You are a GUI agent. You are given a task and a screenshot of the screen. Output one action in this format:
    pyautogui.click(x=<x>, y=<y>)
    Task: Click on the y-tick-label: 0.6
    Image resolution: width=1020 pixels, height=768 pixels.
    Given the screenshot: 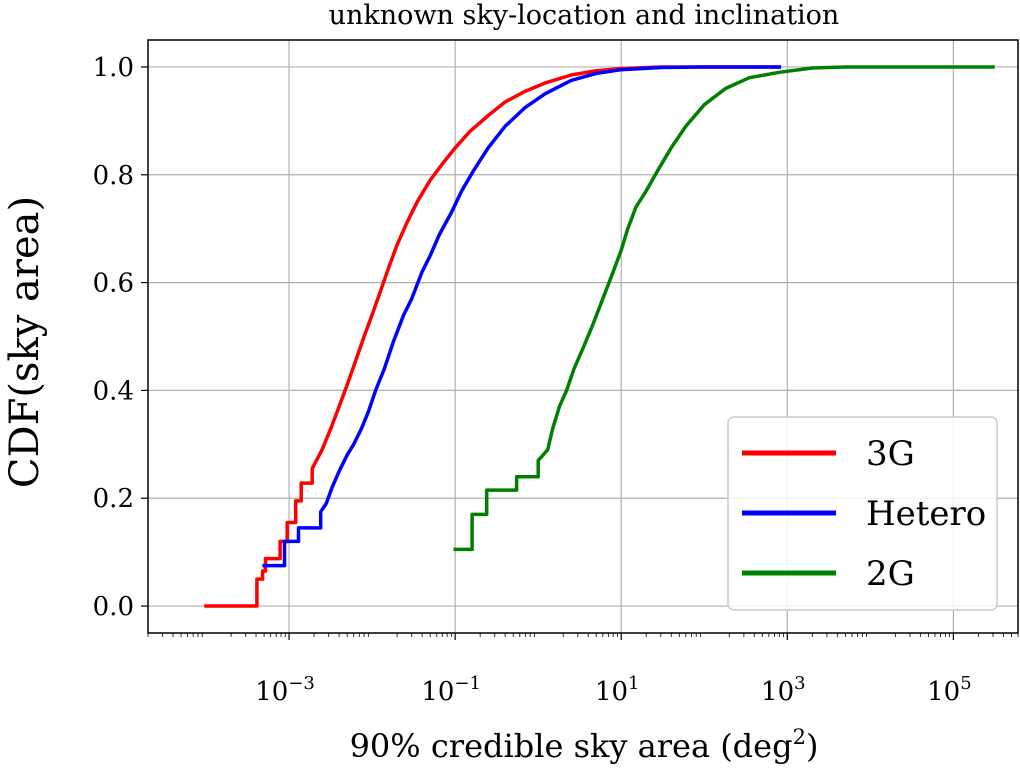 What is the action you would take?
    pyautogui.click(x=113, y=284)
    